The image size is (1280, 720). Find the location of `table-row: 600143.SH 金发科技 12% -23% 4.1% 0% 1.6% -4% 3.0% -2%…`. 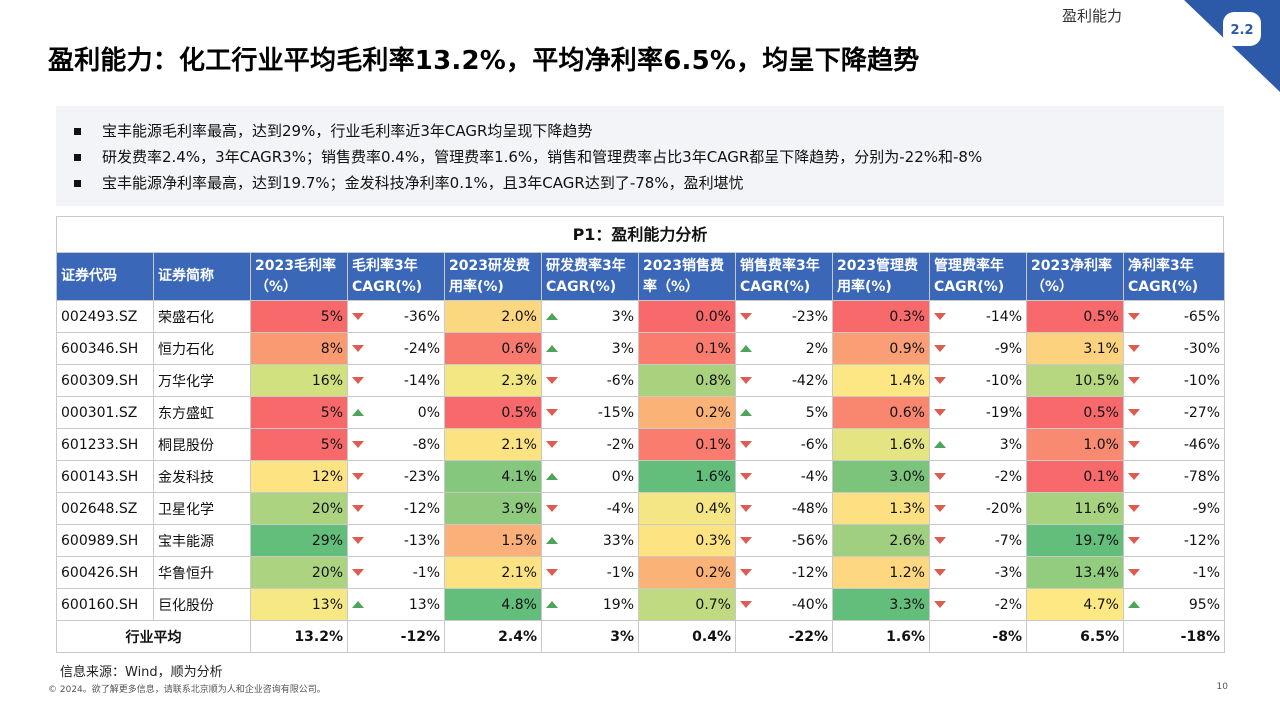

table-row: 600143.SH 金发科技 12% -23% 4.1% 0% 1.6% -4% 3.0% -2%… is located at coordinates (640, 476).